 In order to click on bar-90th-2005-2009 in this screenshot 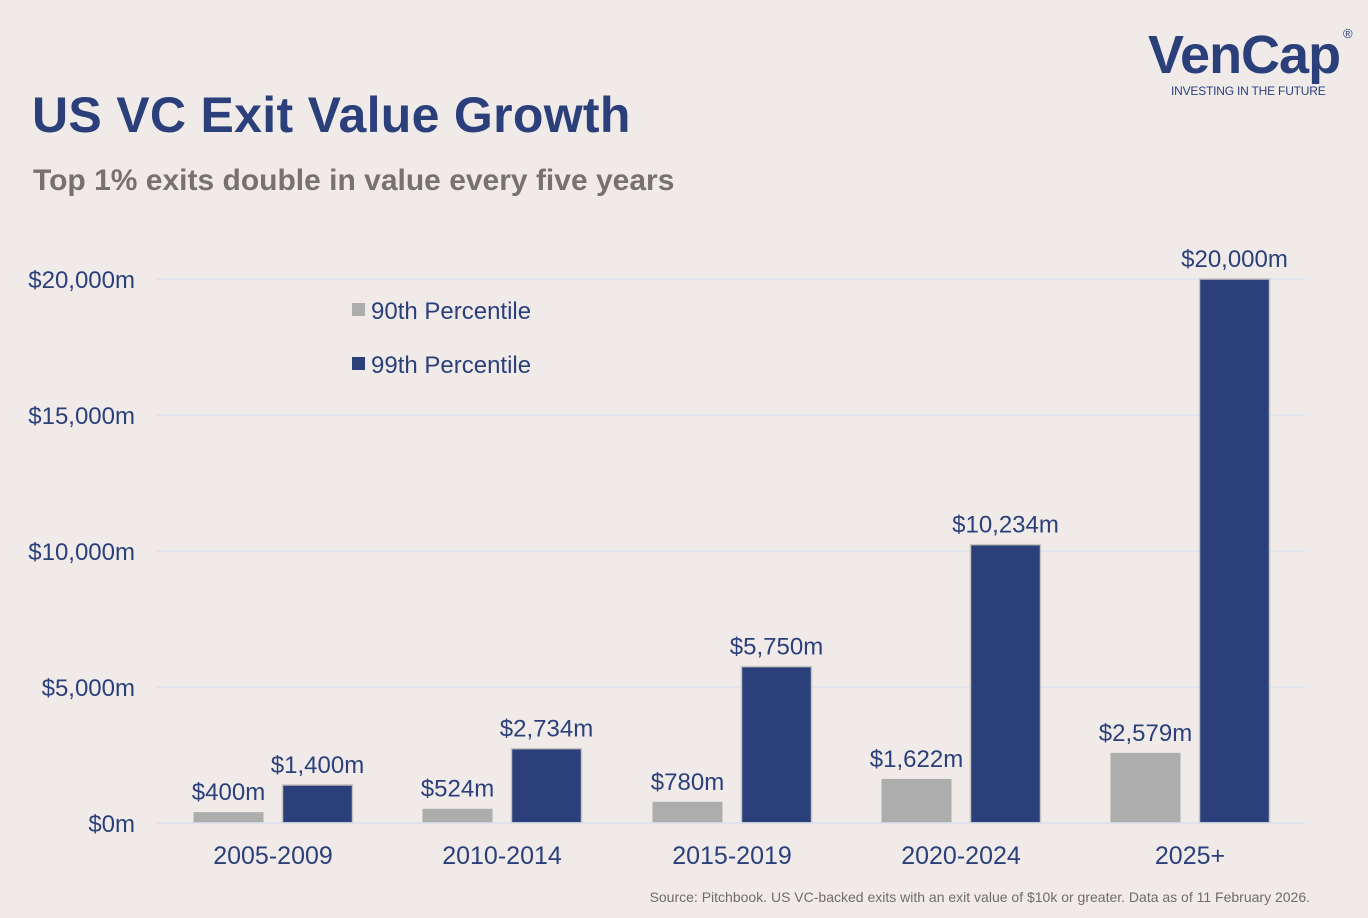, I will do `click(228, 817)`.